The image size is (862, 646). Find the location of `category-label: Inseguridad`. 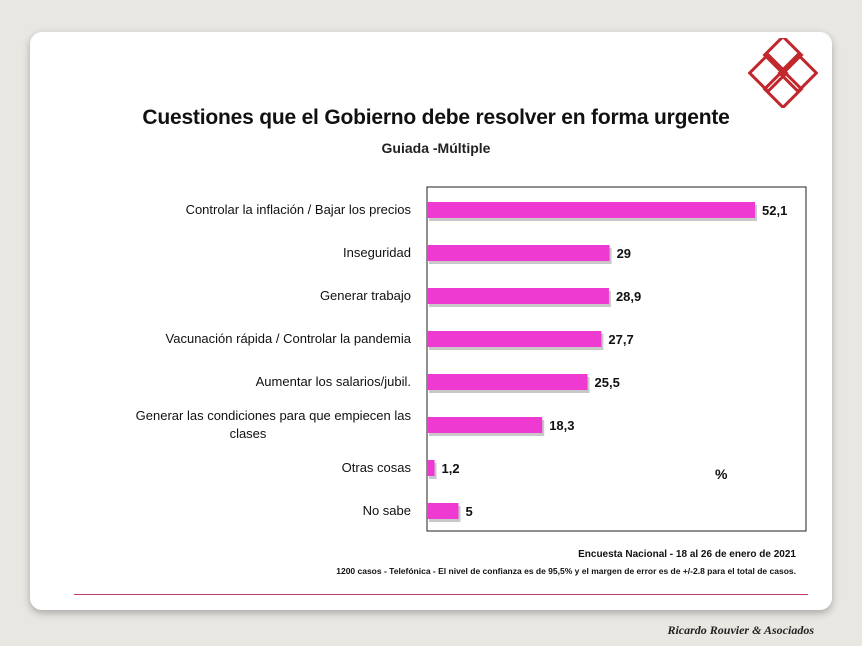

category-label: Inseguridad is located at coordinates (377, 252).